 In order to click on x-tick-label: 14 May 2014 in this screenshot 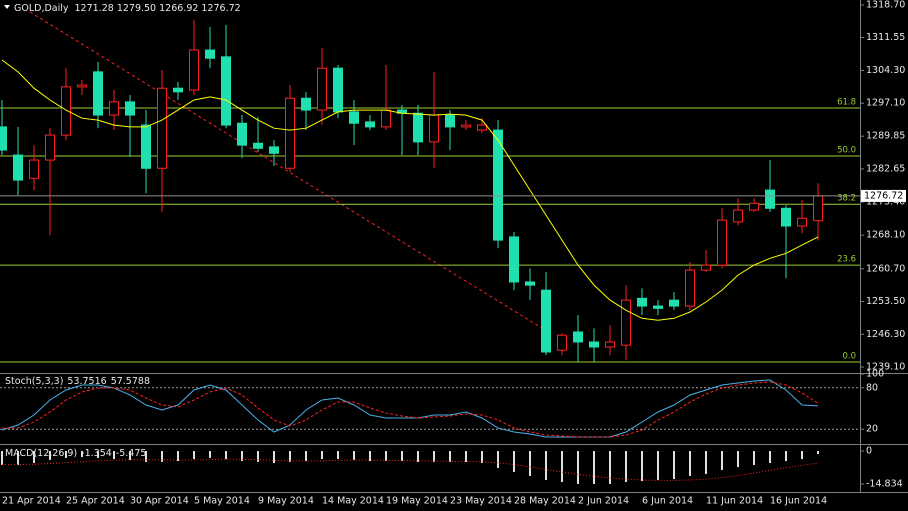, I will do `click(353, 501)`.